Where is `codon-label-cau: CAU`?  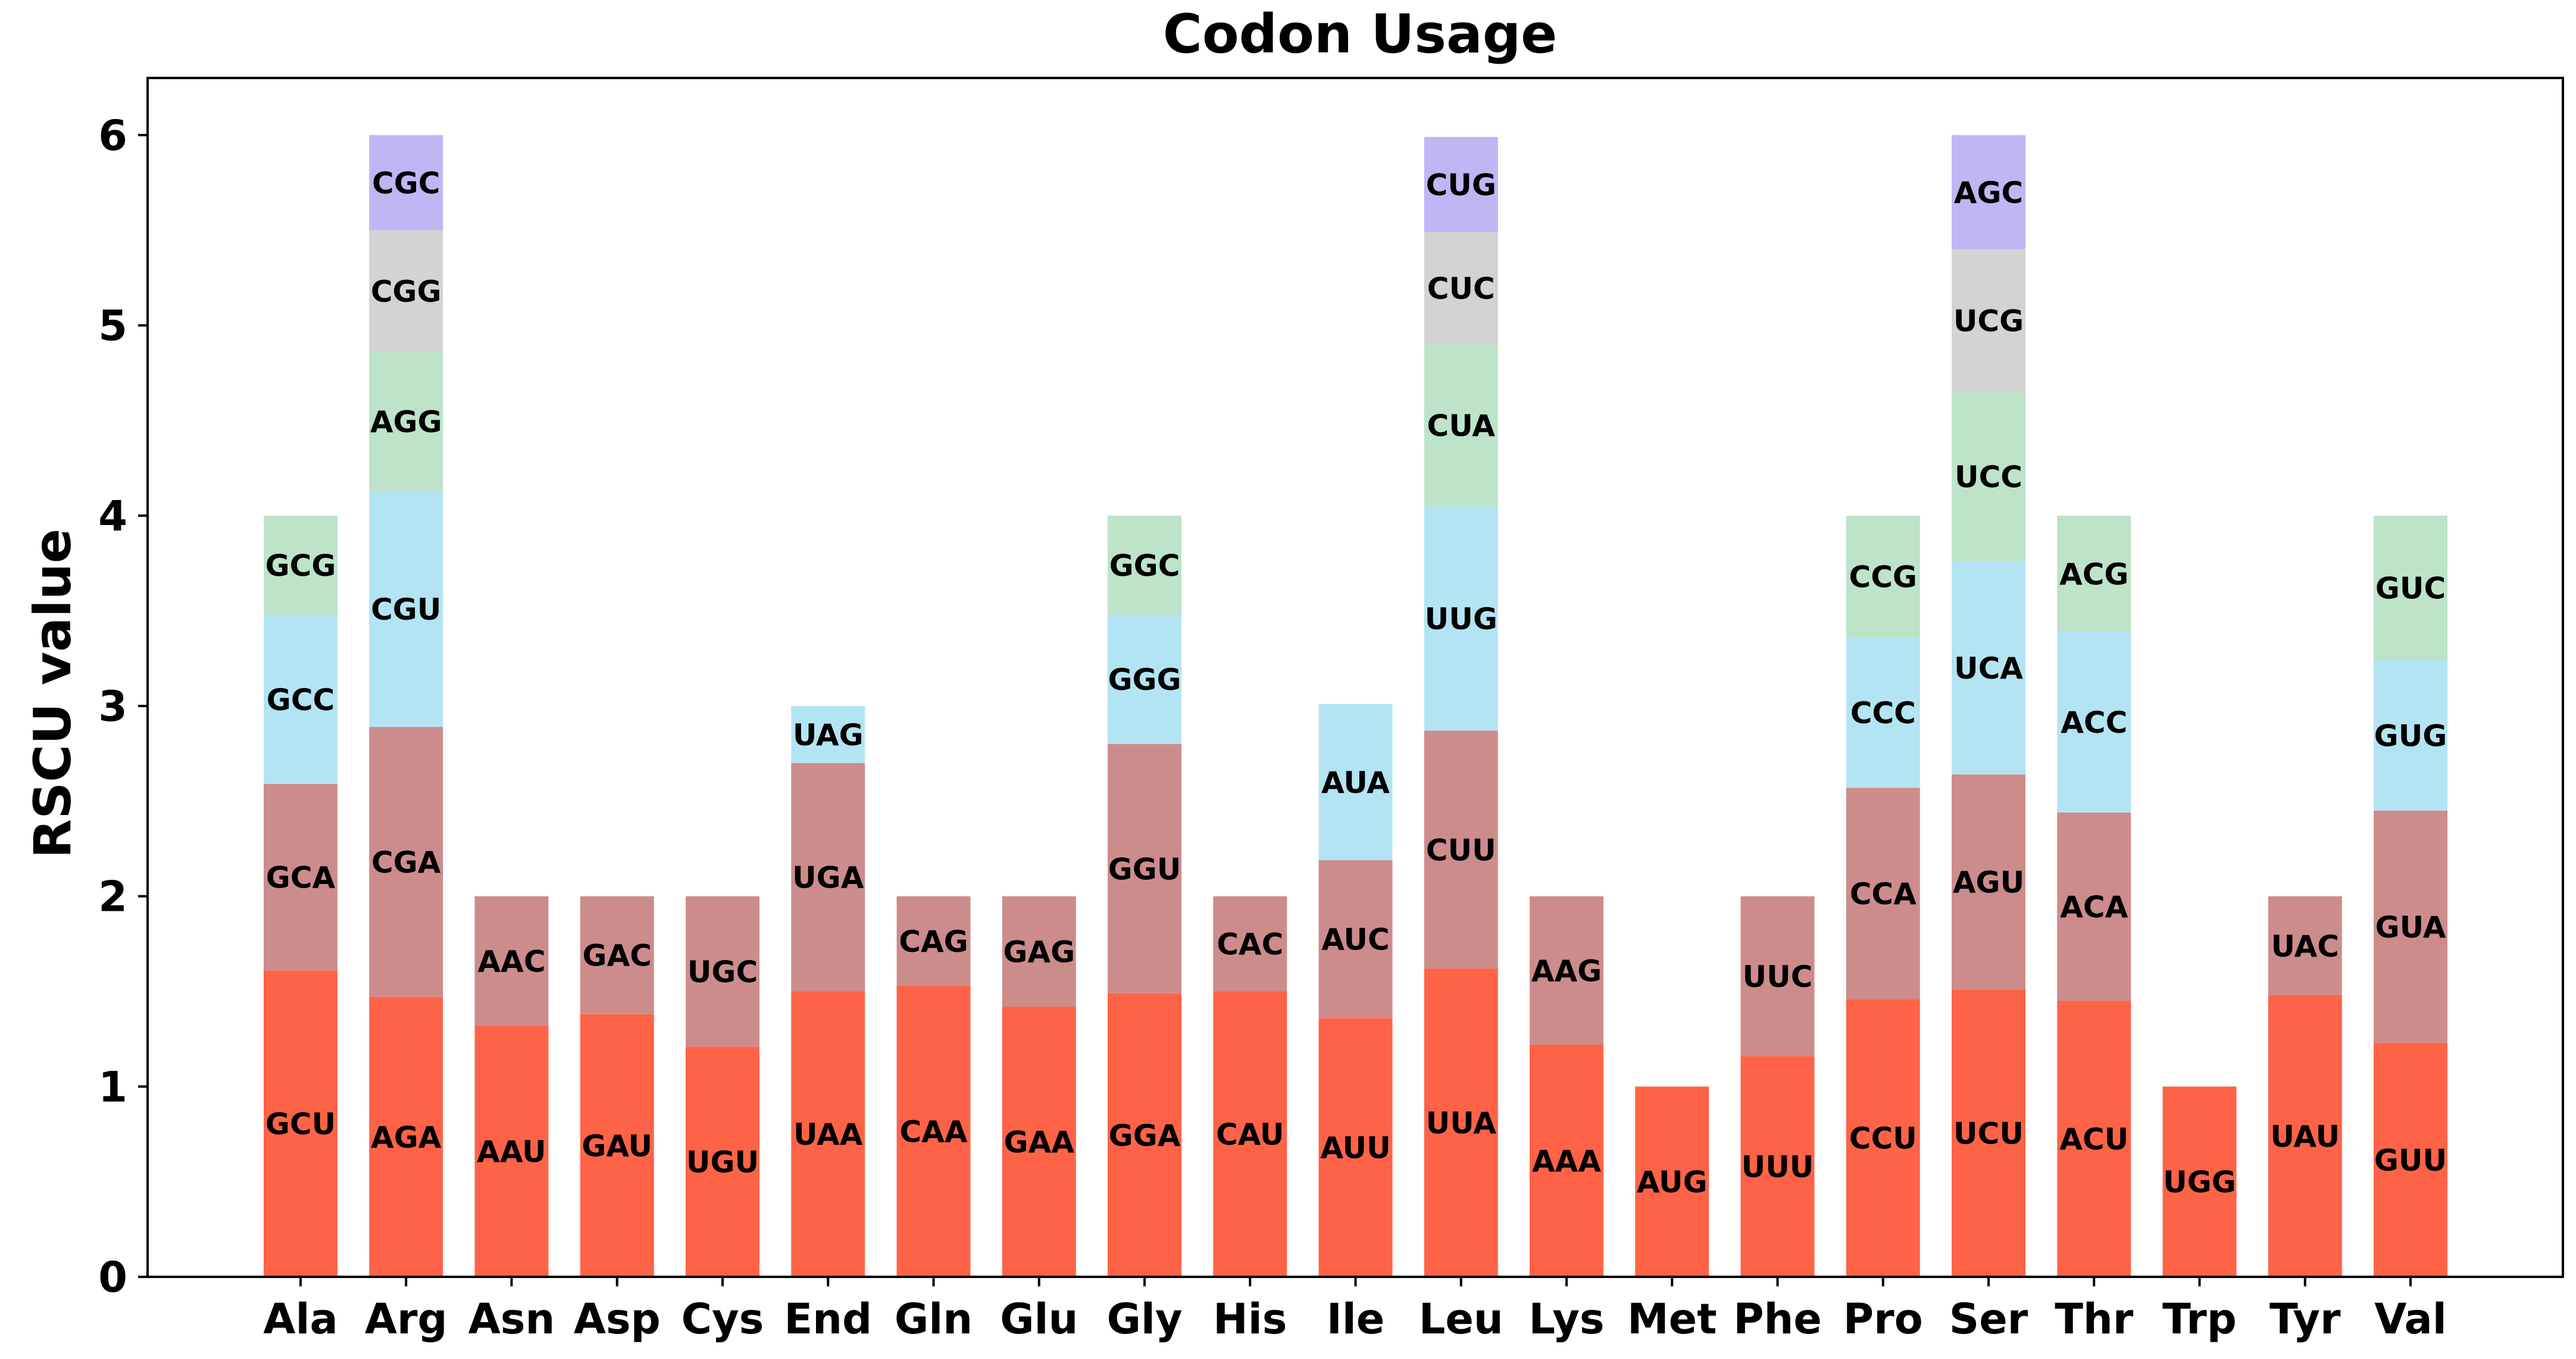
codon-label-cau: CAU is located at coordinates (1250, 1134).